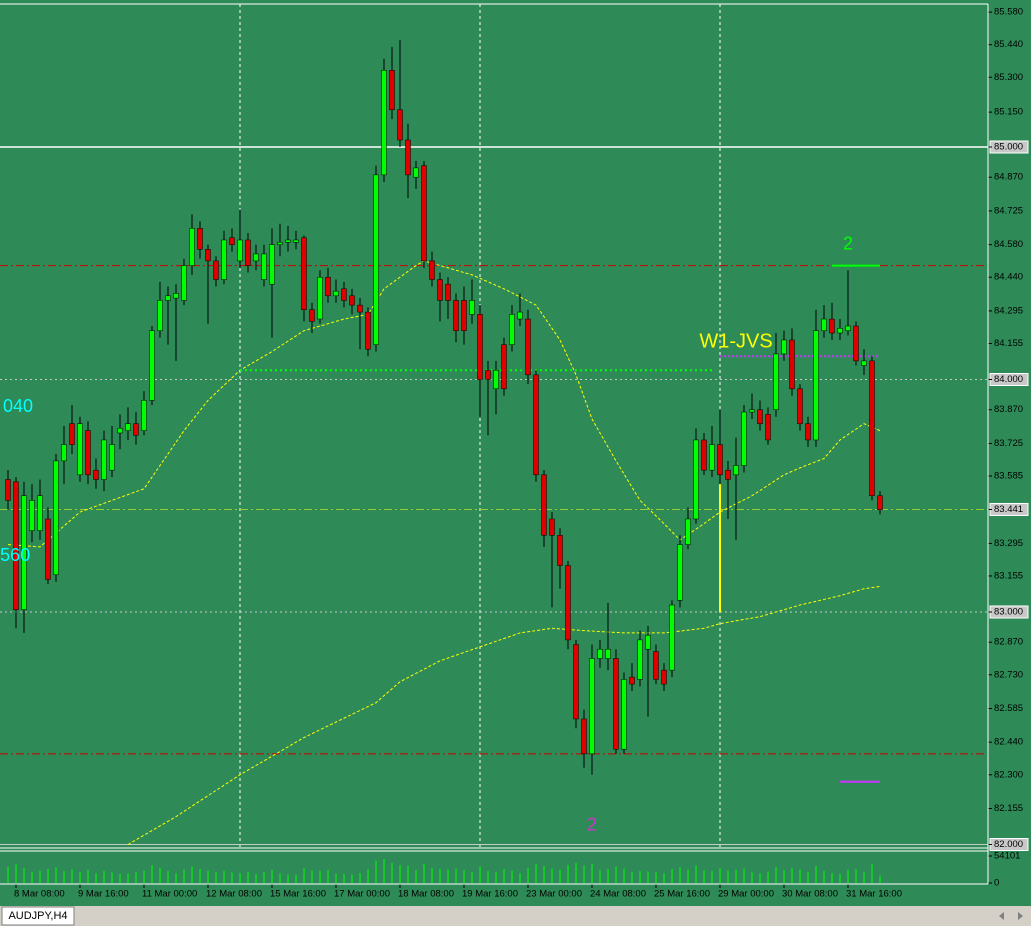 Image resolution: width=1031 pixels, height=926 pixels. I want to click on volume-tick-label: 0, so click(996, 883).